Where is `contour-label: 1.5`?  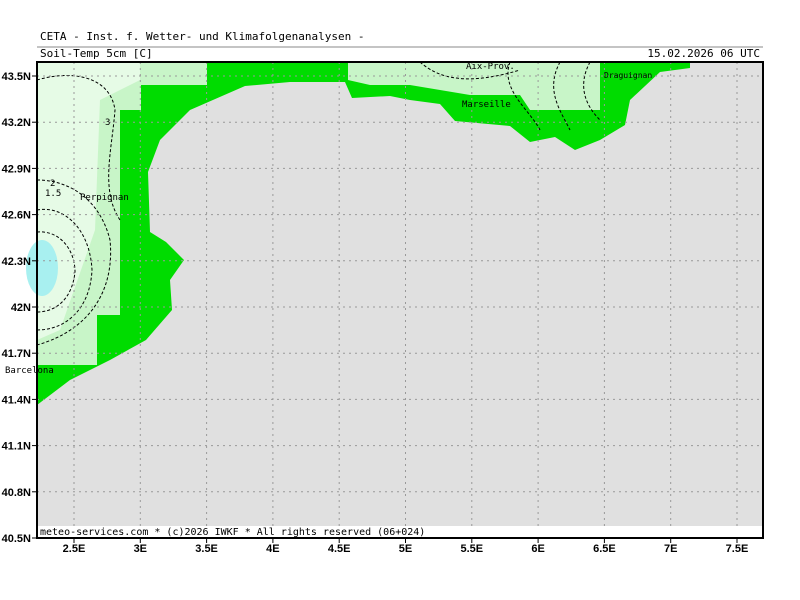 contour-label: 1.5 is located at coordinates (53, 194).